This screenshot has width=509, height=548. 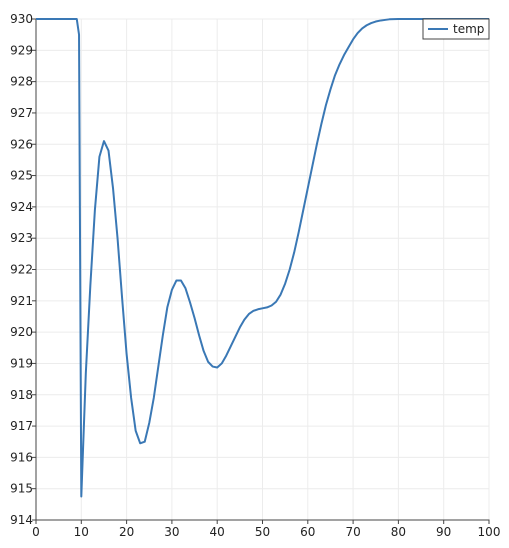 What do you see at coordinates (21, 50) in the screenshot?
I see `y-tick-label: 929` at bounding box center [21, 50].